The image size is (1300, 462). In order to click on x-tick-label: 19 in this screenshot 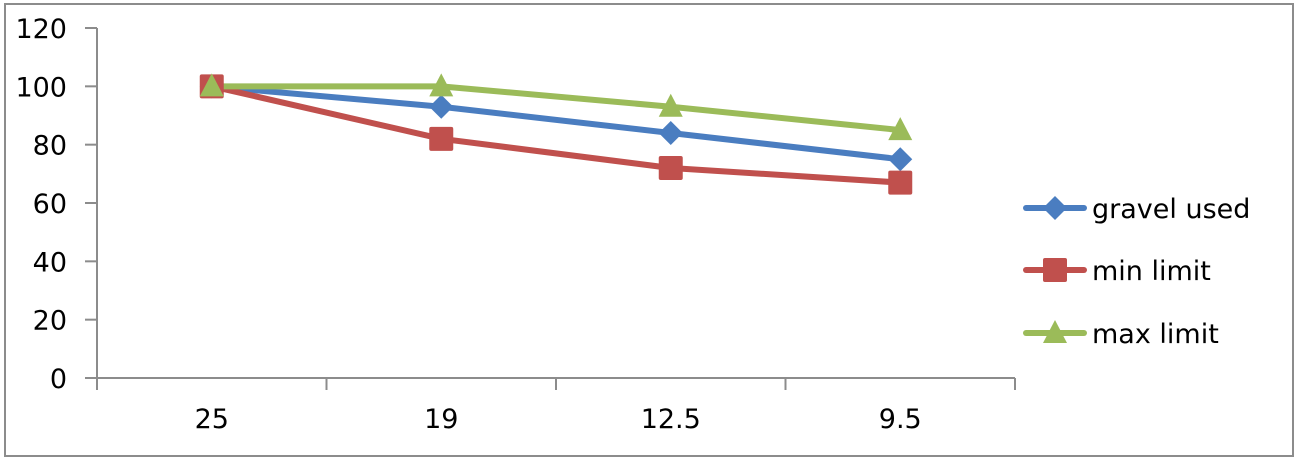, I will do `click(441, 419)`.